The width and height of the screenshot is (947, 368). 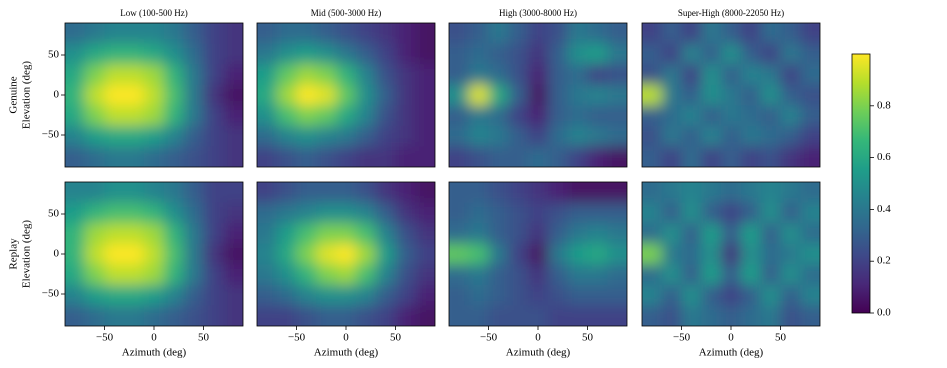 What do you see at coordinates (57, 254) in the screenshot?
I see `y-tick-label: 0` at bounding box center [57, 254].